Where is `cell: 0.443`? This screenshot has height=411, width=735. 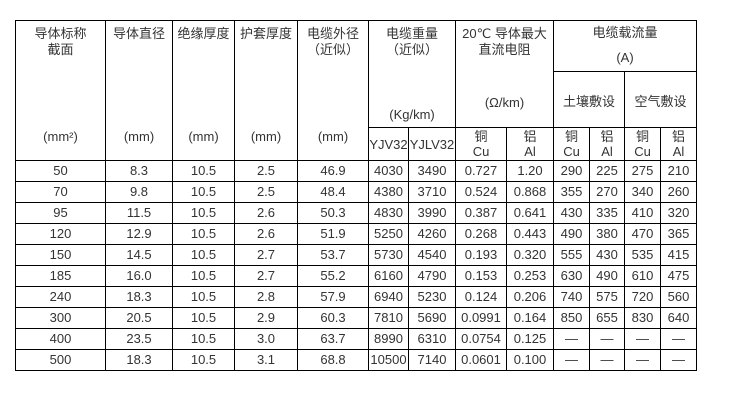
cell: 0.443 is located at coordinates (530, 234).